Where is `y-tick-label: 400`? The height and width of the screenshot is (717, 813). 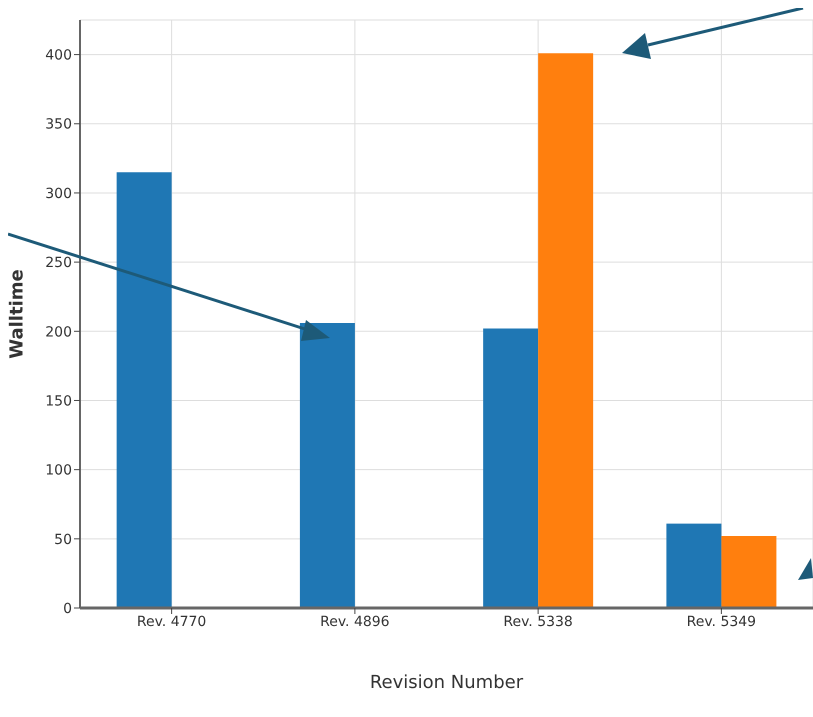
y-tick-label: 400 is located at coordinates (58, 56).